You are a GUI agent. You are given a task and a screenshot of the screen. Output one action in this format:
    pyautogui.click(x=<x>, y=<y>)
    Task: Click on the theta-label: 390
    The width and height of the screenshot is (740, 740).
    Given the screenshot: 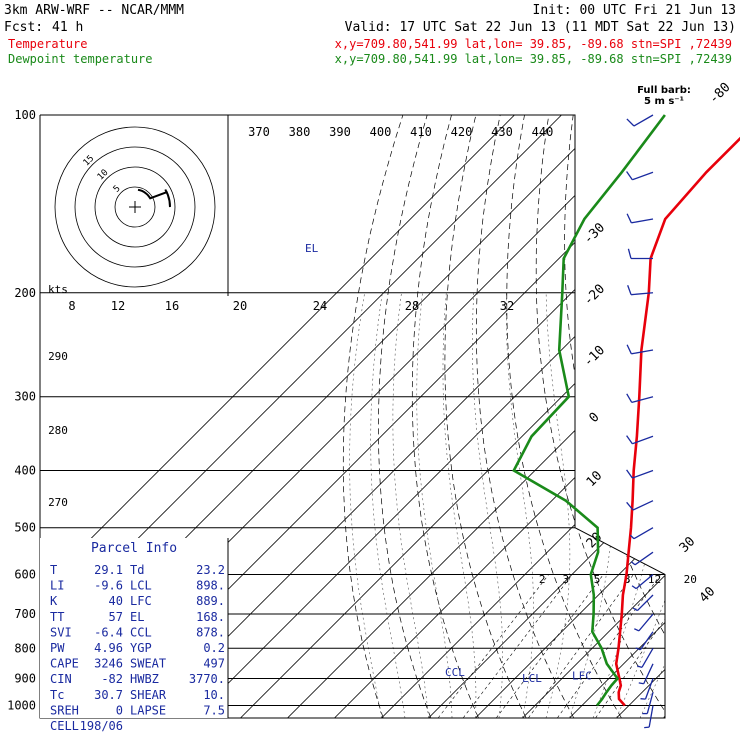 What is the action you would take?
    pyautogui.click(x=340, y=132)
    